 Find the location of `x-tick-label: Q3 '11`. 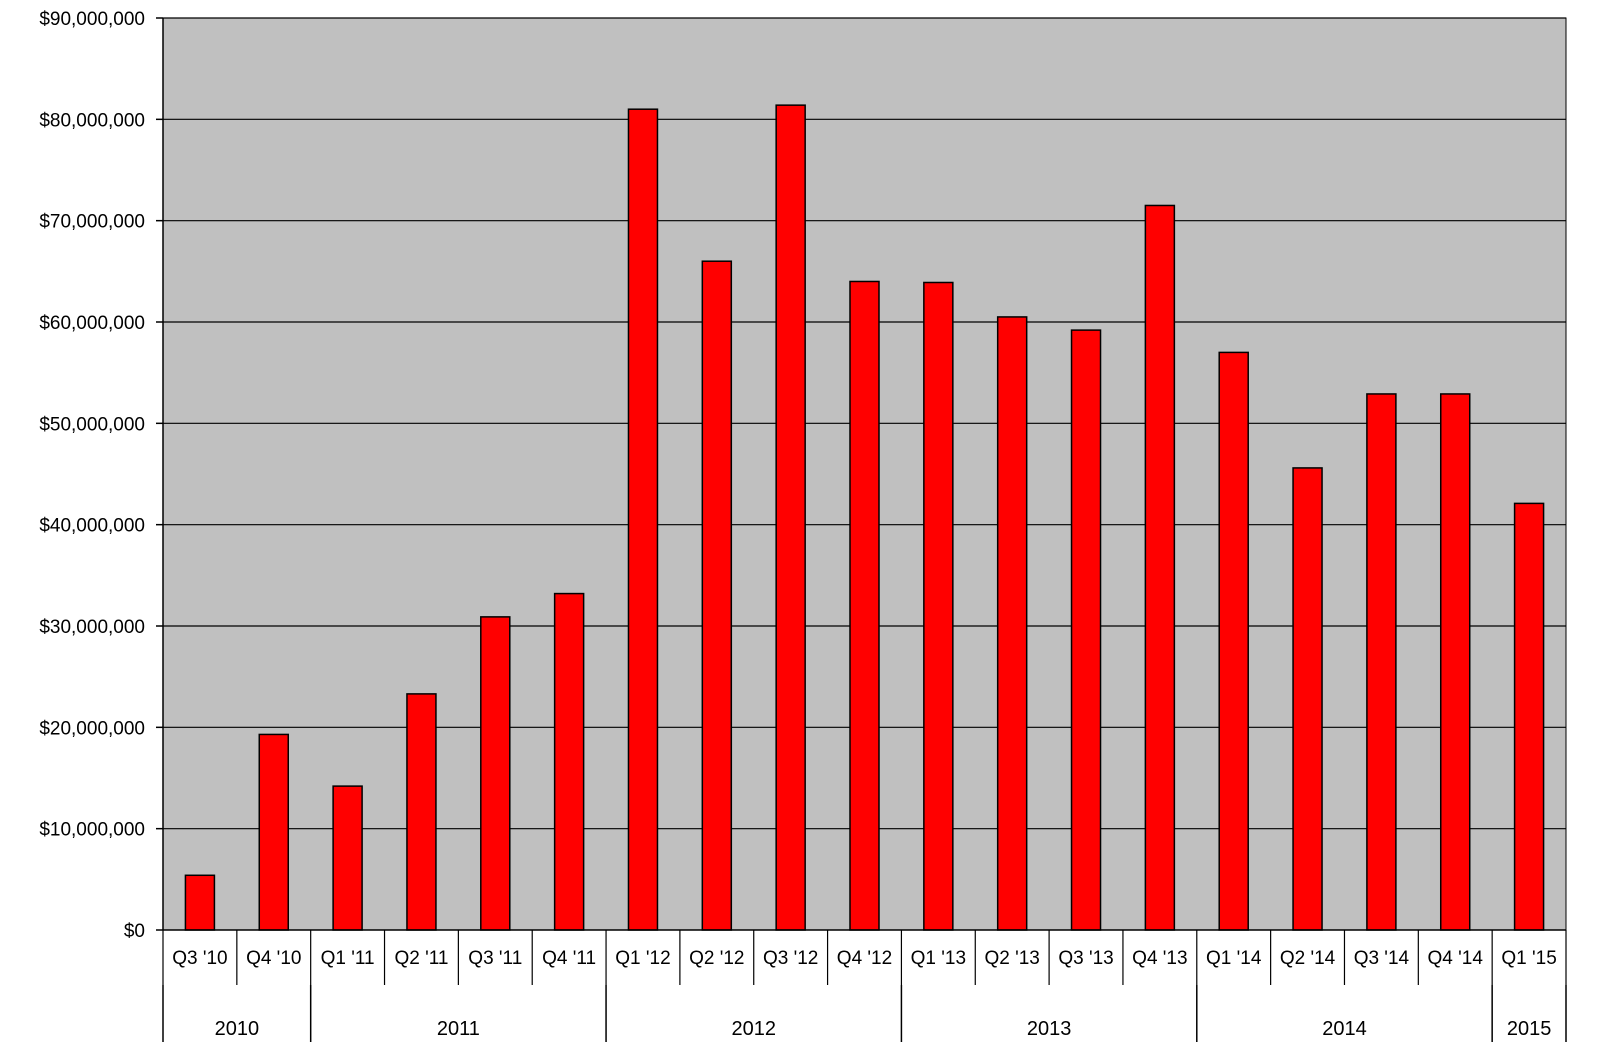

x-tick-label: Q3 '11 is located at coordinates (495, 958).